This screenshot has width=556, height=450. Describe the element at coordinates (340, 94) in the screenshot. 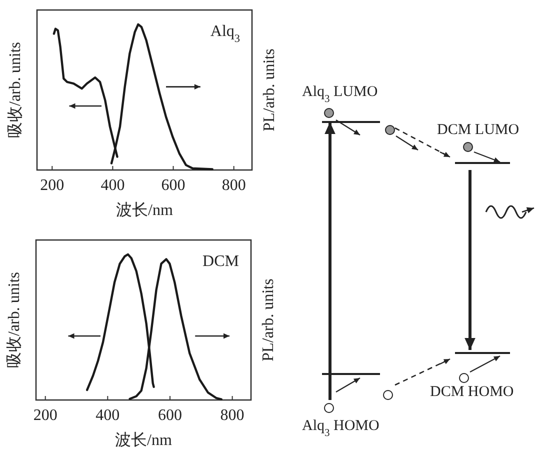

I see `text: Alq$_{3}$ LUMO` at that location.